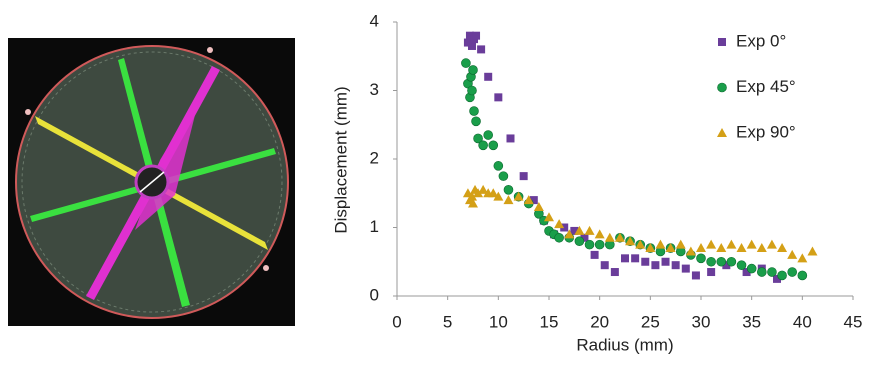  Describe the element at coordinates (498, 321) in the screenshot. I see `x-tick-label: 10` at that location.